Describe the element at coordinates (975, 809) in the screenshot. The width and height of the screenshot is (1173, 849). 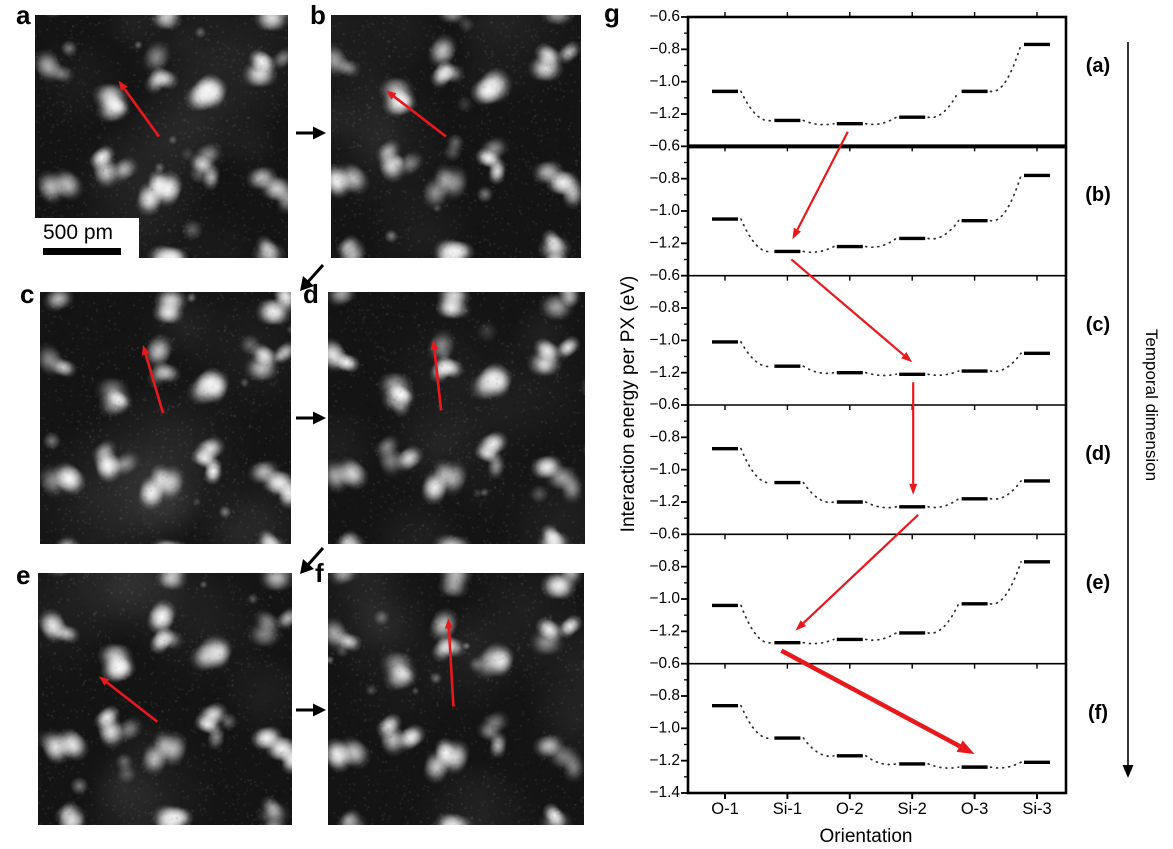
I see `svg-text: O-3` at that location.